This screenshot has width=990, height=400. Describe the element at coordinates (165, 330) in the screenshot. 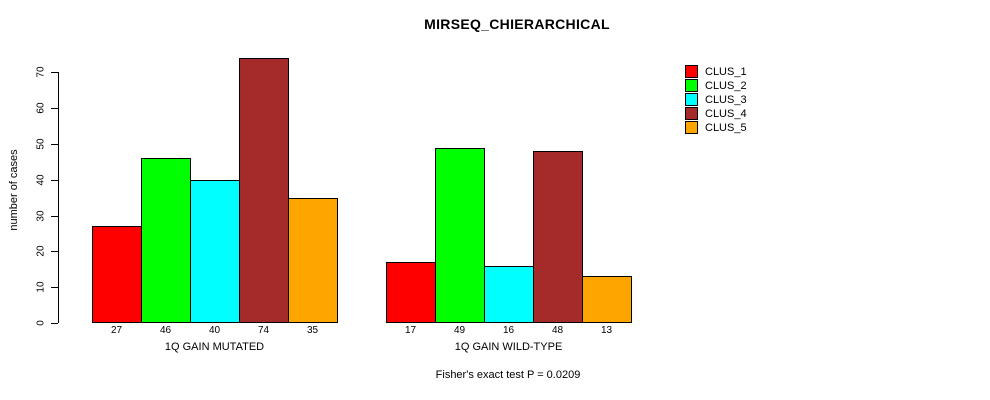

I see `bar-value-label: 46` at that location.